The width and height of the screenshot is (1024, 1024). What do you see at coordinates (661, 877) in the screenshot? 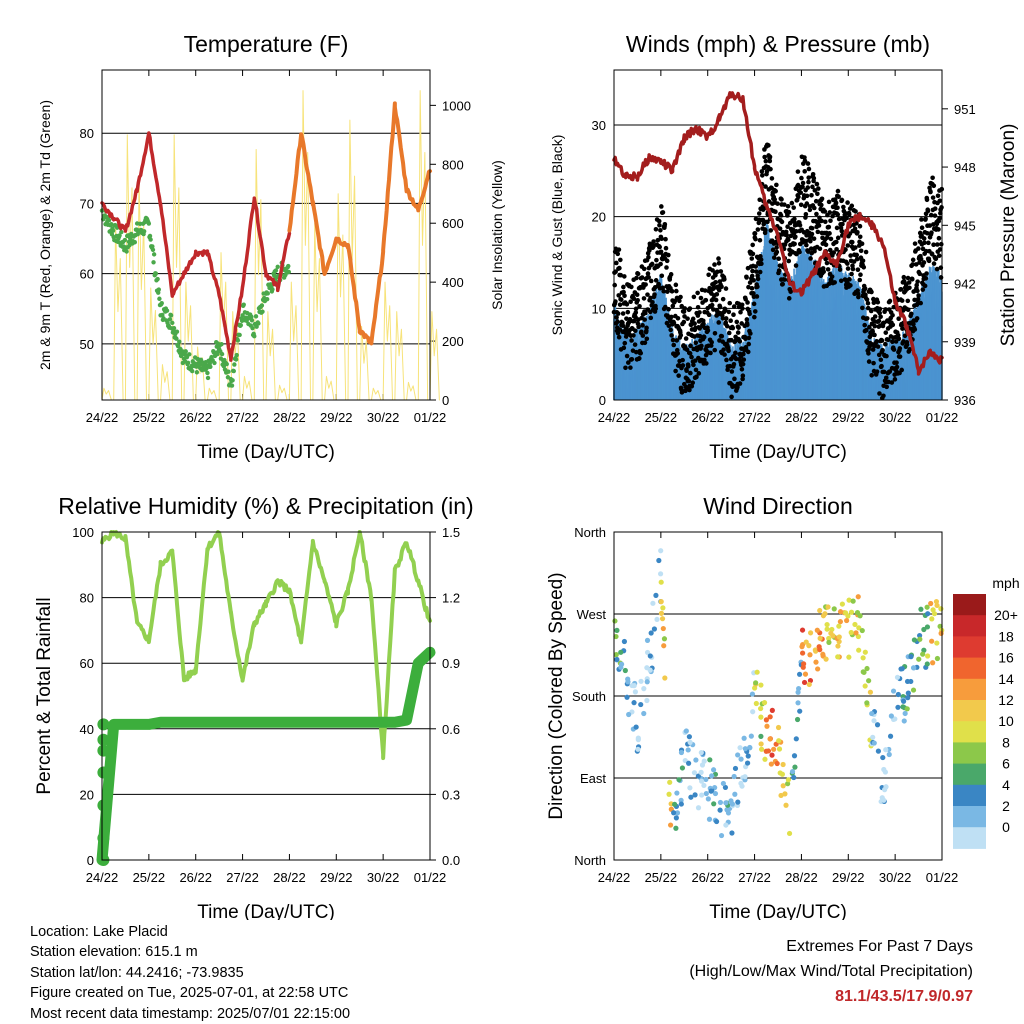
I see `x-tick-label: 25/22` at bounding box center [661, 877].